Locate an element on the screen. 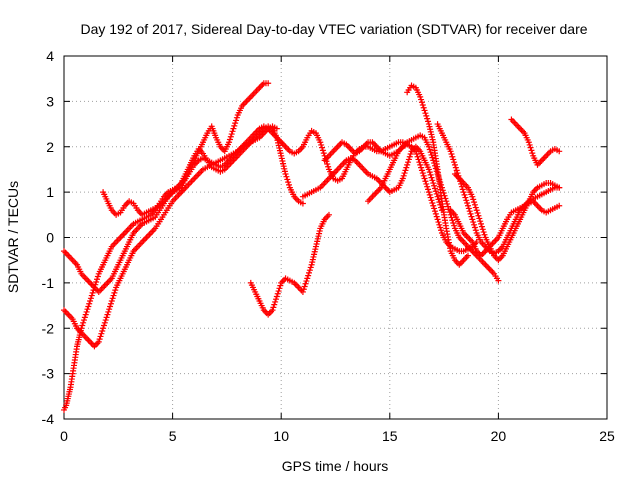  y-tick-label: 3 is located at coordinates (50, 101).